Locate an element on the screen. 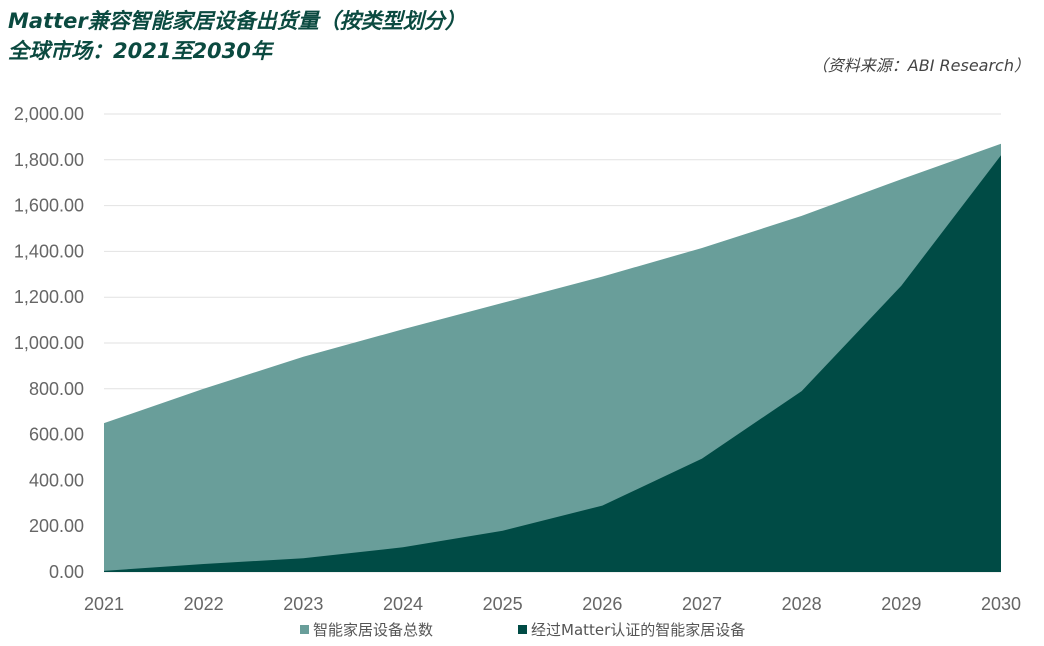  title-line-2: 全球市场：2021至2030年 is located at coordinates (140, 51).